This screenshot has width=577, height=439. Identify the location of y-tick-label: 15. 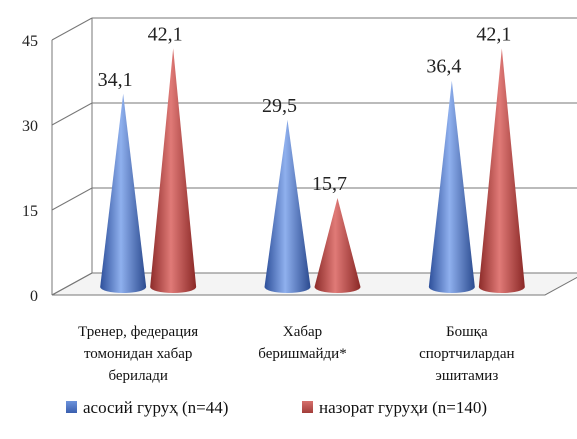
(30, 211).